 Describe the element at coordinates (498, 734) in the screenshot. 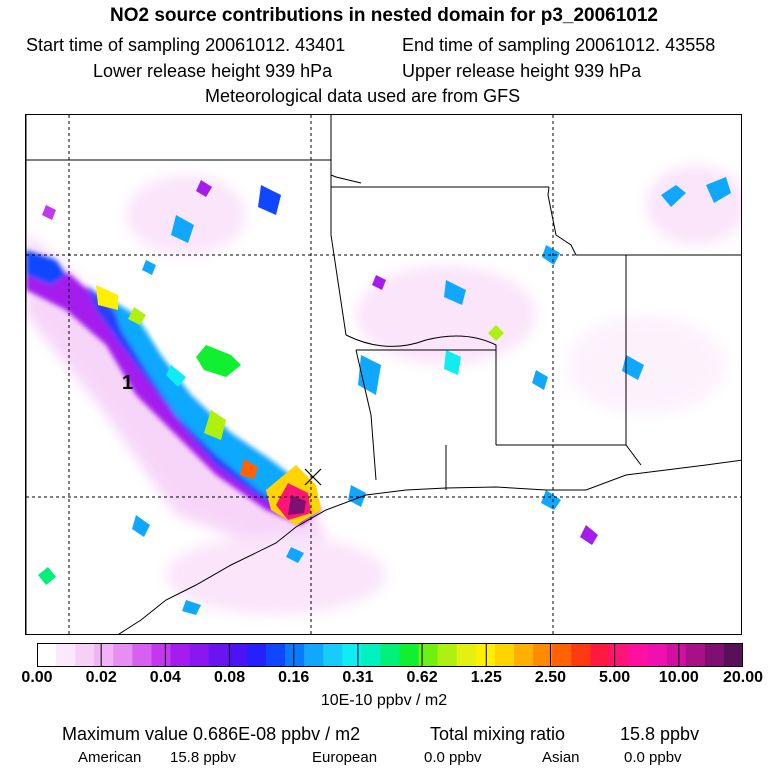

I see `total-mixing-label: Total mixing ratio` at that location.